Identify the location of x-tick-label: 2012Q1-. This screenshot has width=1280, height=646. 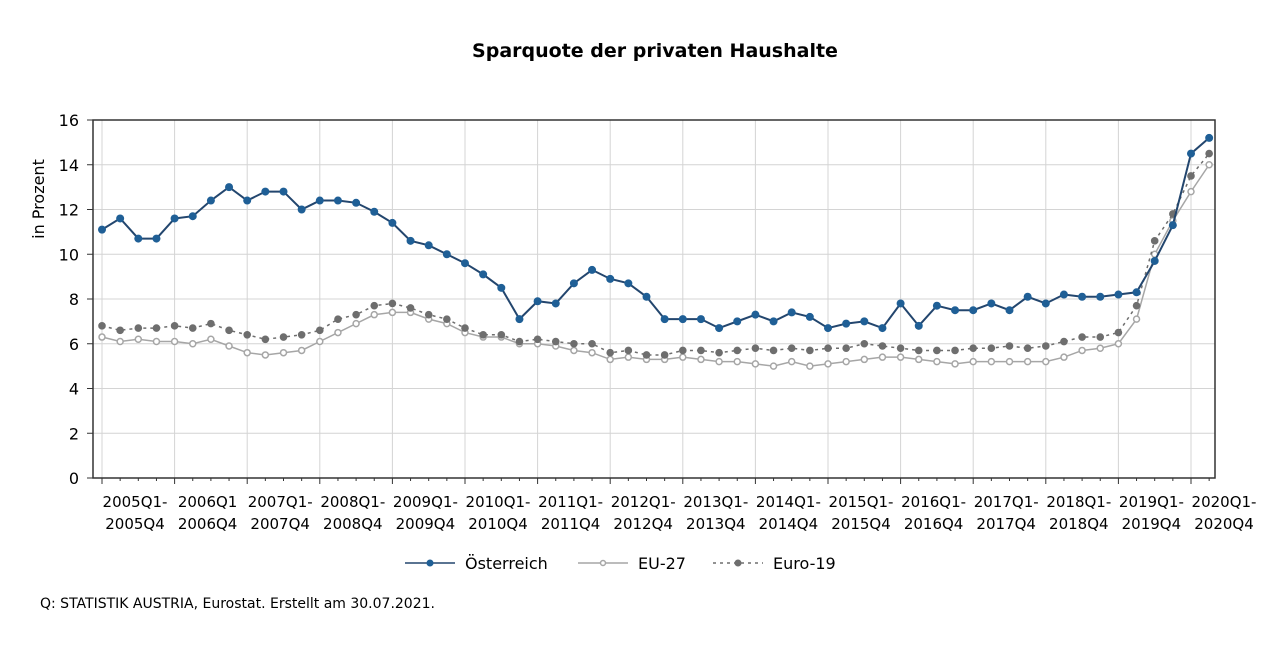
(643, 502).